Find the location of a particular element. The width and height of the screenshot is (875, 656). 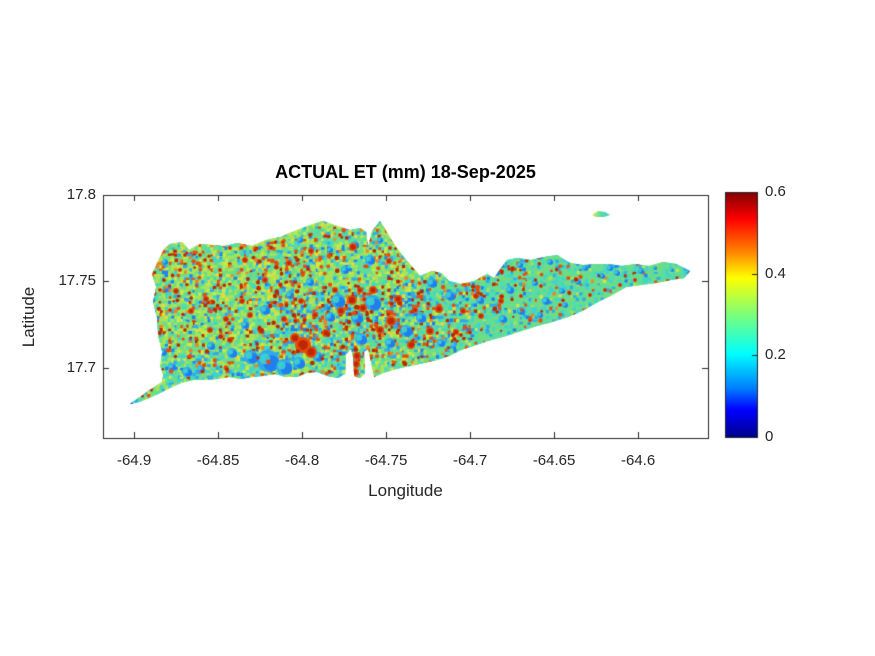

chart-title: ACTUAL ET (mm) 18-Sep-2025 is located at coordinates (405, 172).